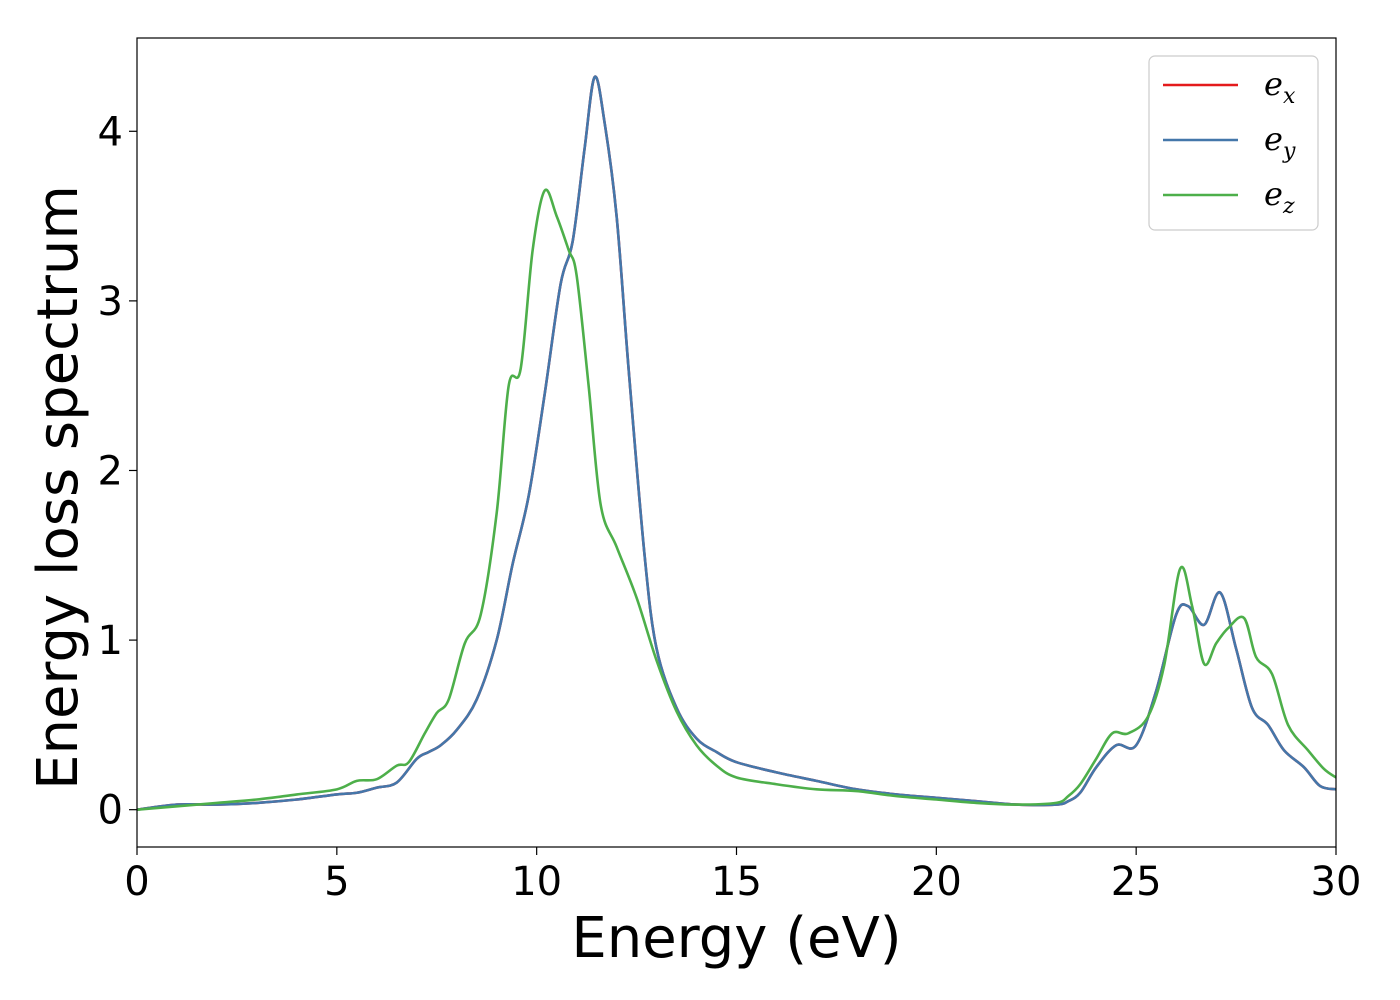  Describe the element at coordinates (736, 882) in the screenshot. I see `x-tick-label: 15` at that location.